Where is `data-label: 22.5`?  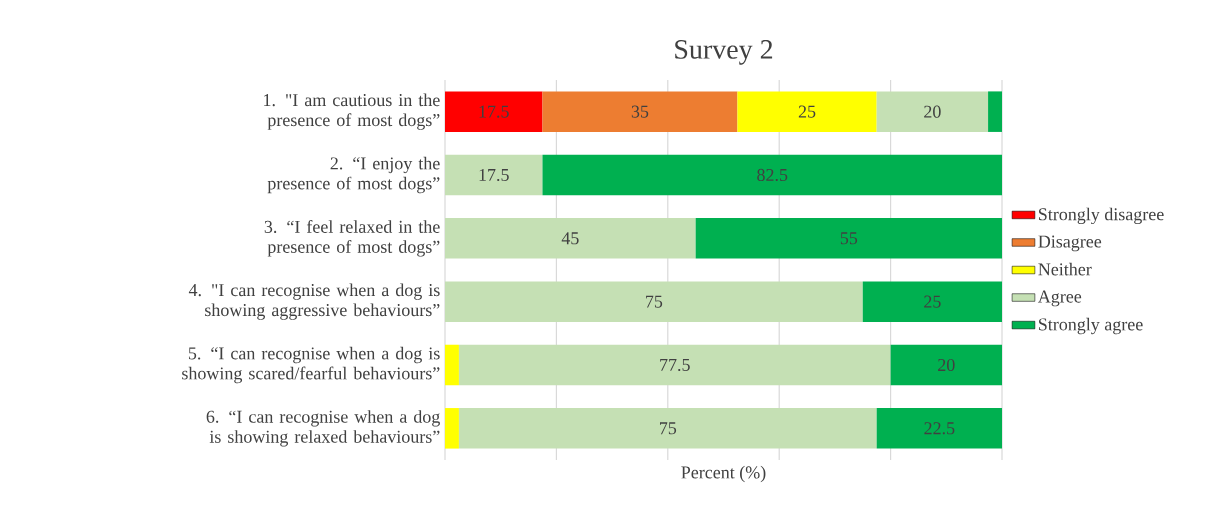
data-label: 22.5 is located at coordinates (939, 428).